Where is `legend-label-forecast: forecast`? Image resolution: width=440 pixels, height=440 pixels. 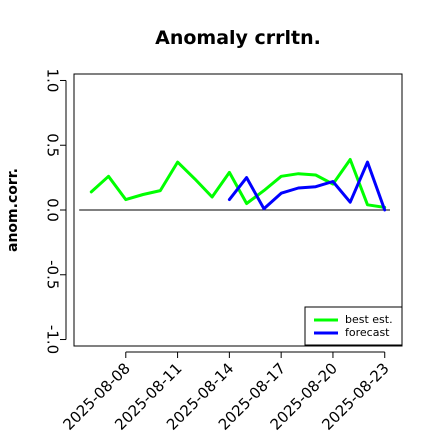
legend-label-forecast: forecast is located at coordinates (367, 332).